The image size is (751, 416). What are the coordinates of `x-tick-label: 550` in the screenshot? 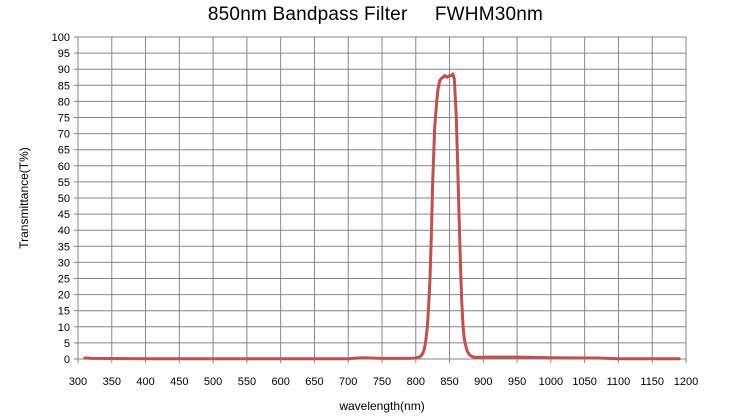 It's located at (247, 382).